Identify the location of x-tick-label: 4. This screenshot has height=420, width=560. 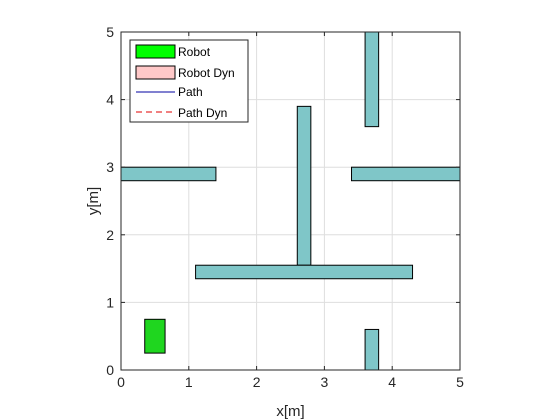
(392, 382).